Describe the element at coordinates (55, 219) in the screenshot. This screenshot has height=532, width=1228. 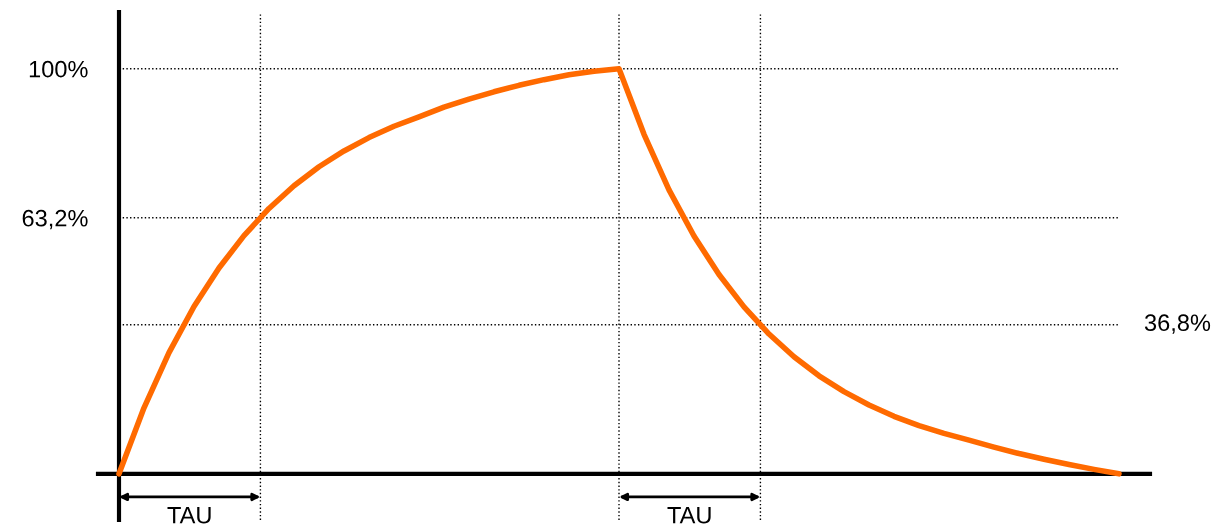
I see `y-tick-label: 63,2%` at that location.